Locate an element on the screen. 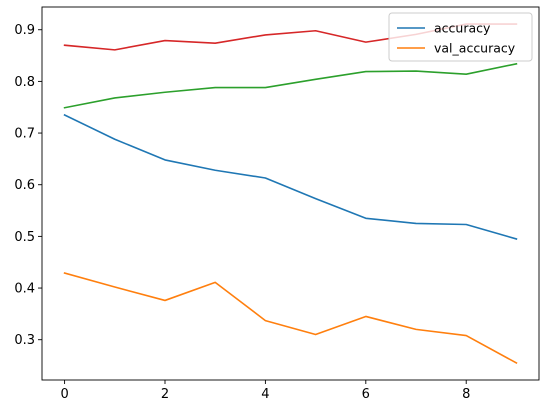 The width and height of the screenshot is (547, 413). x-tick-label: 6 is located at coordinates (366, 394).